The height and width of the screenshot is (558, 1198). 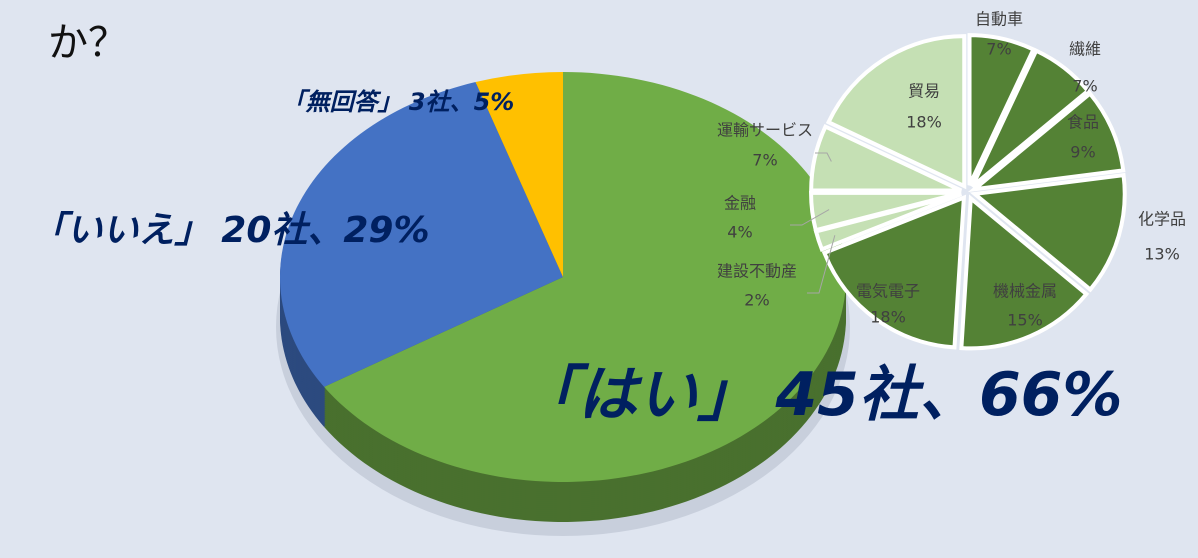 I want to click on slice-label: 「いいえ」 20社、29%, so click(x=229, y=230).